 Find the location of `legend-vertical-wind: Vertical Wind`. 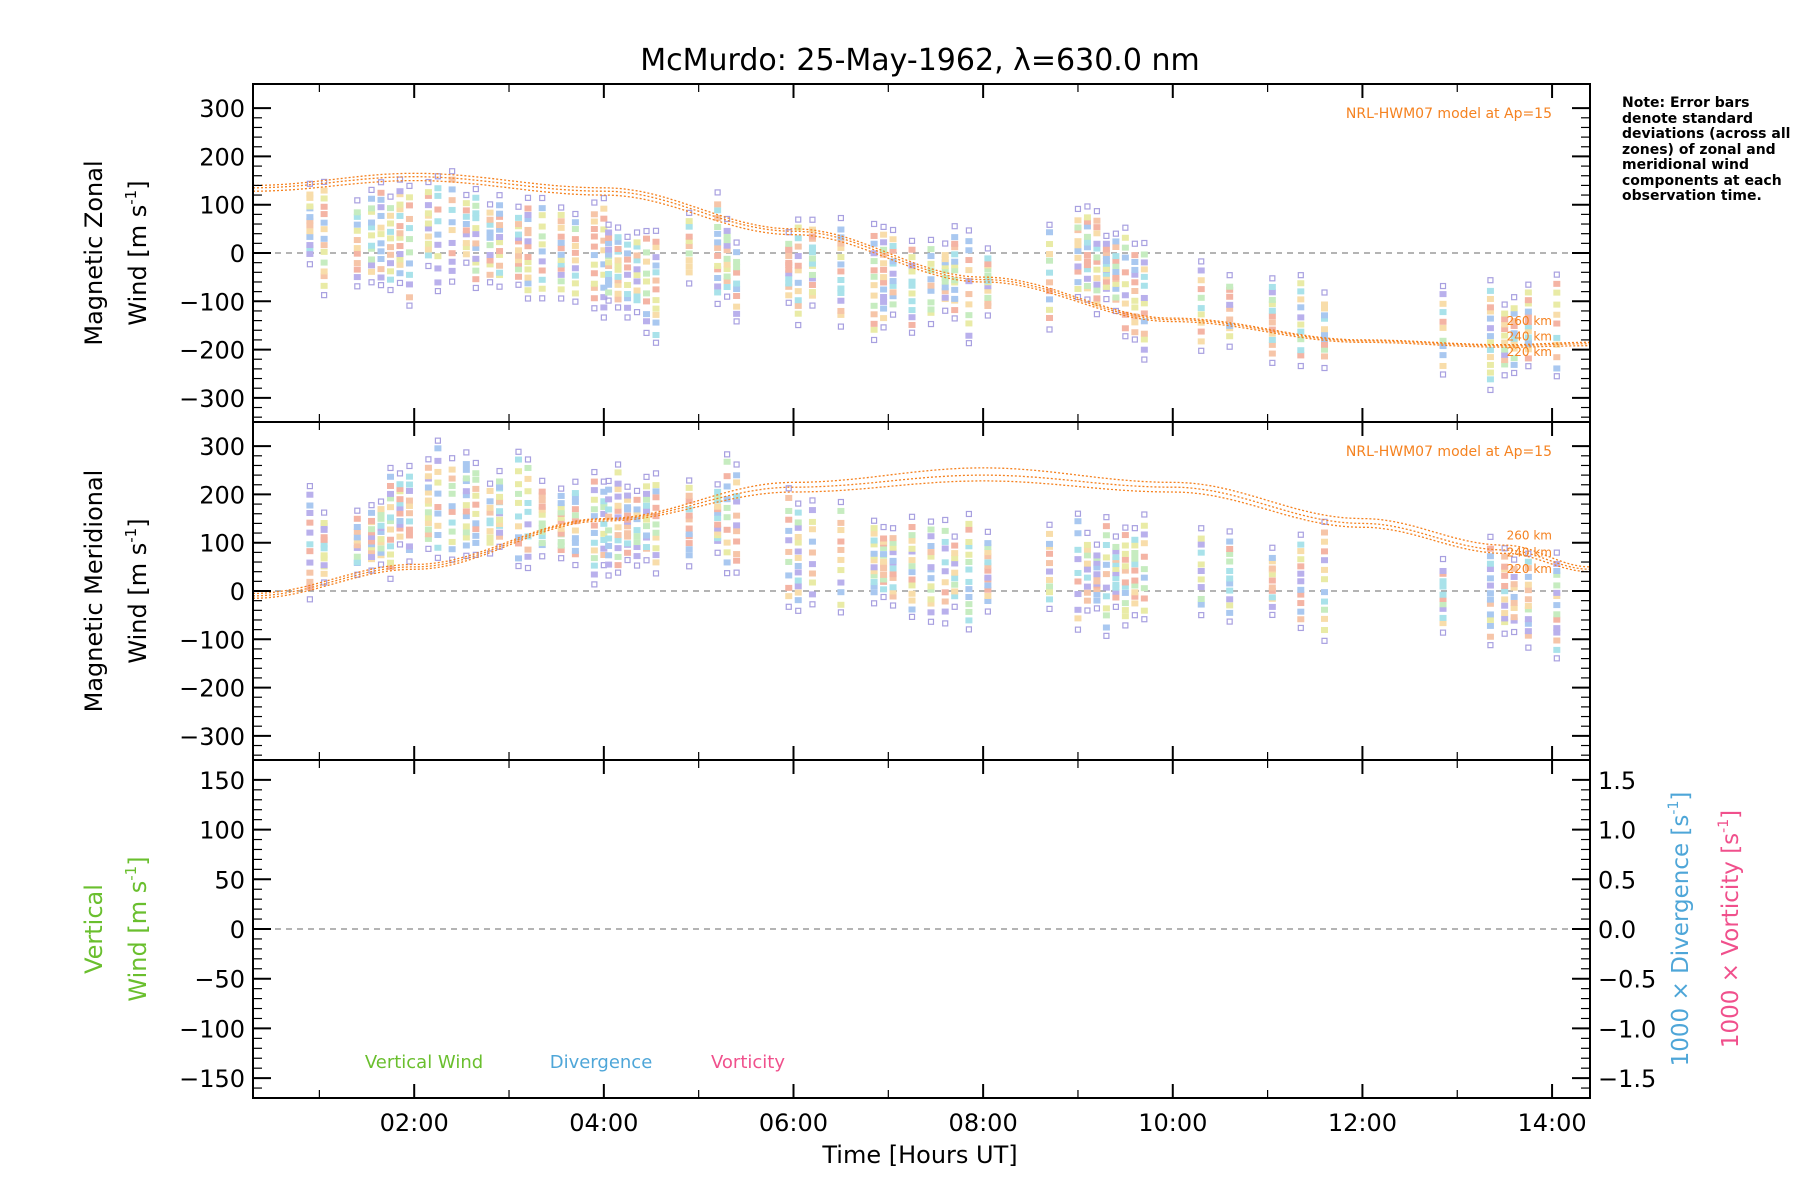

legend-vertical-wind: Vertical Wind is located at coordinates (424, 1062).